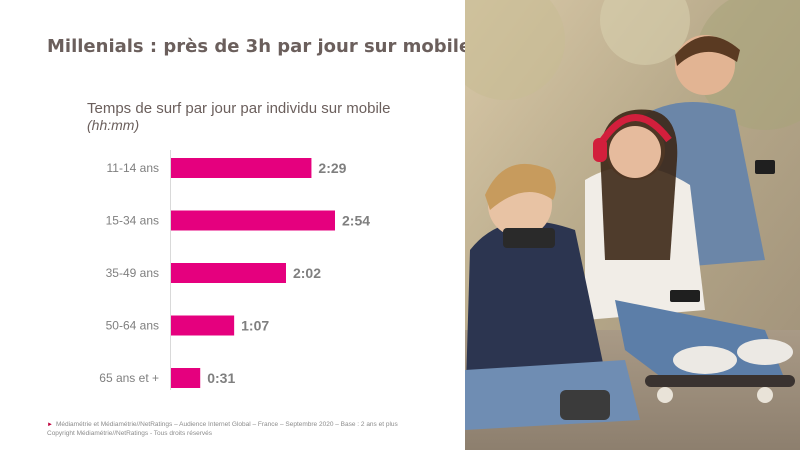 The image size is (800, 450). What do you see at coordinates (132, 221) in the screenshot?
I see `category-label: 15-34 ans` at bounding box center [132, 221].